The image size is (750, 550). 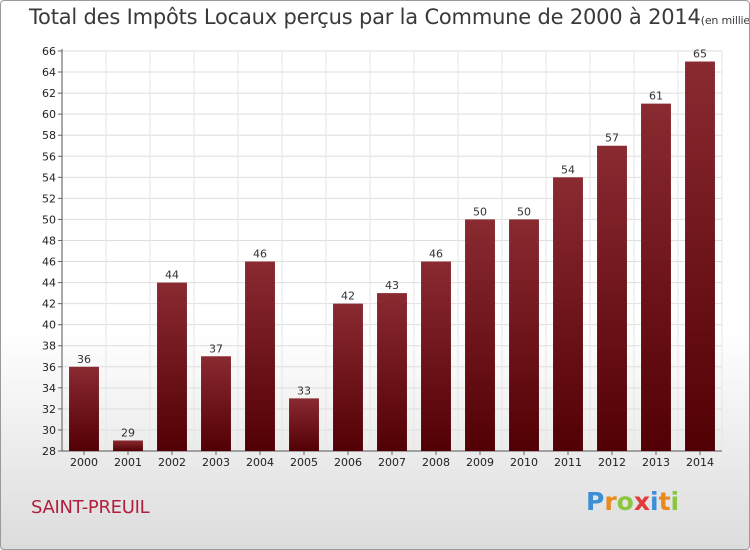 I want to click on x-tick-label: 2012, so click(x=612, y=462).